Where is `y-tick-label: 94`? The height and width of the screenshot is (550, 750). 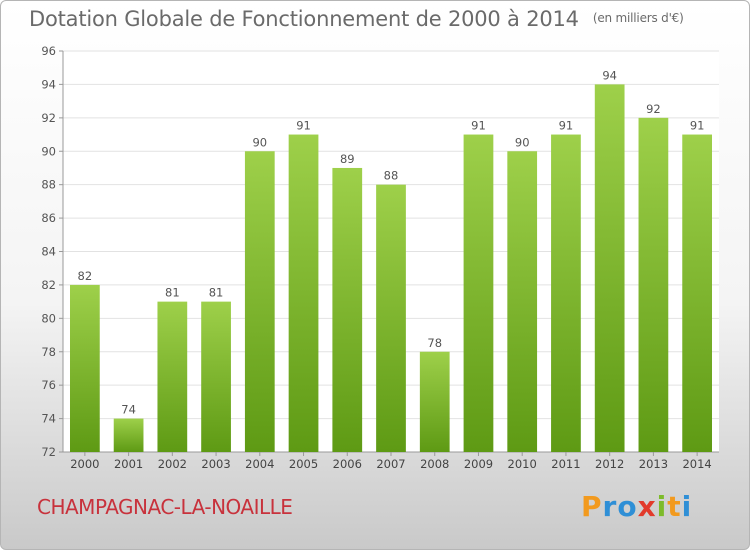 y-tick-label: 94 is located at coordinates (48, 84).